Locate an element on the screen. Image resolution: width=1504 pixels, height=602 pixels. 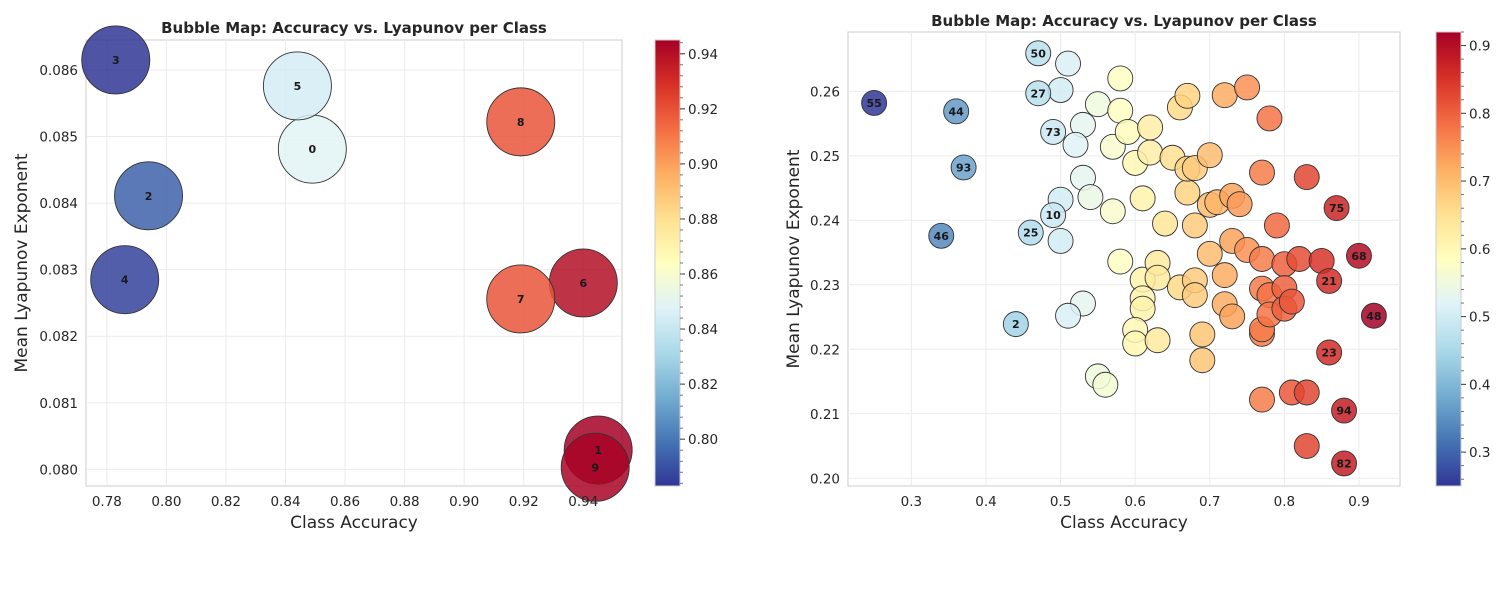
x-tick-label: 0.88 is located at coordinates (405, 502).